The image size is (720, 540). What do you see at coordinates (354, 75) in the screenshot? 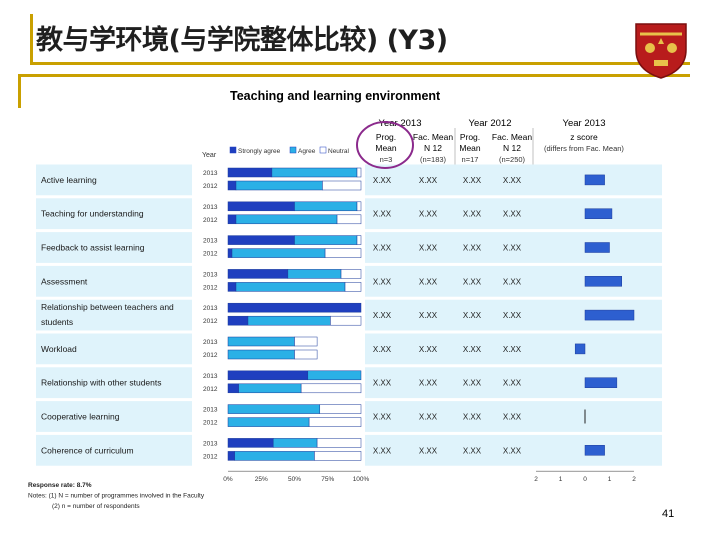
I see `content-divider` at bounding box center [354, 75].